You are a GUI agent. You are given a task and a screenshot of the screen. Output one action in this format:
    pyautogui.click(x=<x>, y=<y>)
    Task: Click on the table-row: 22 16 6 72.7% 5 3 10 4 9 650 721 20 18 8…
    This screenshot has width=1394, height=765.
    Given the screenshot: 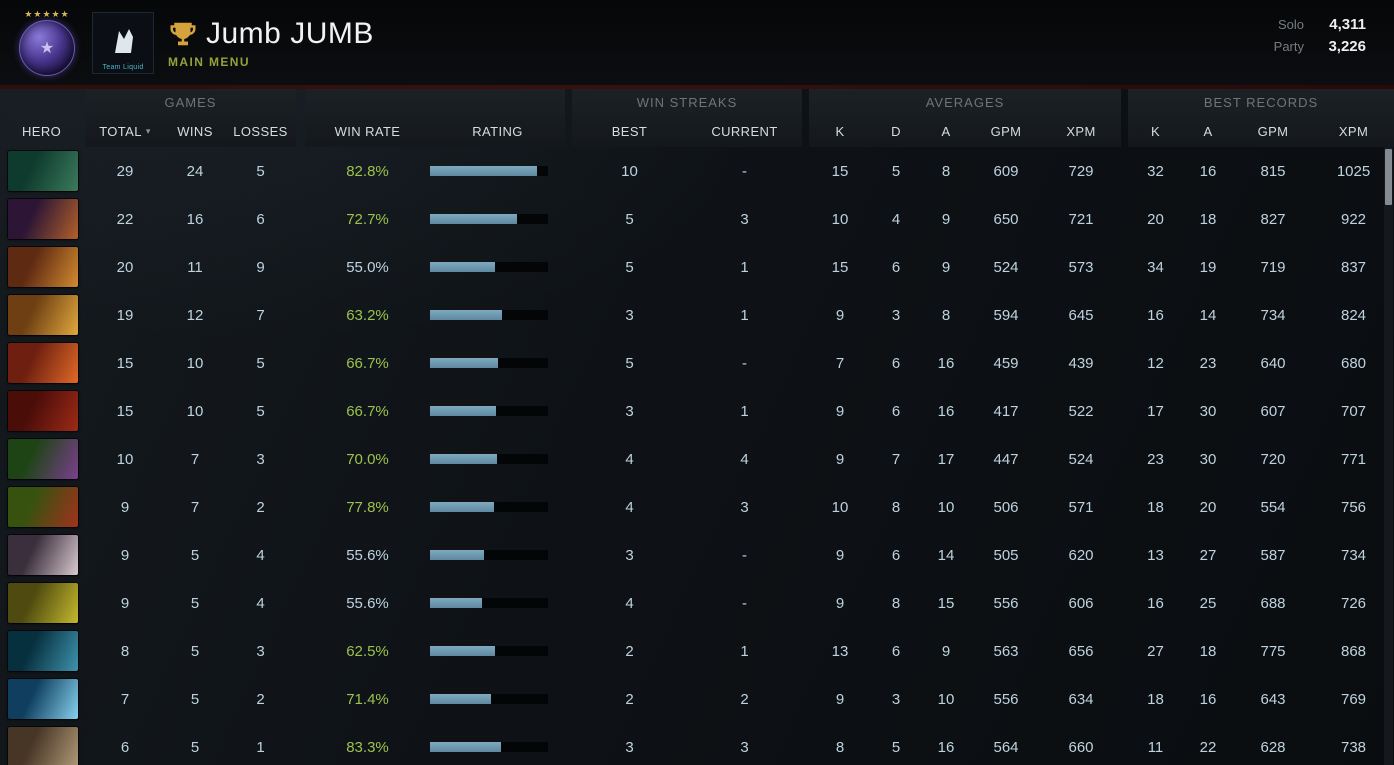 What is the action you would take?
    pyautogui.click(x=697, y=219)
    